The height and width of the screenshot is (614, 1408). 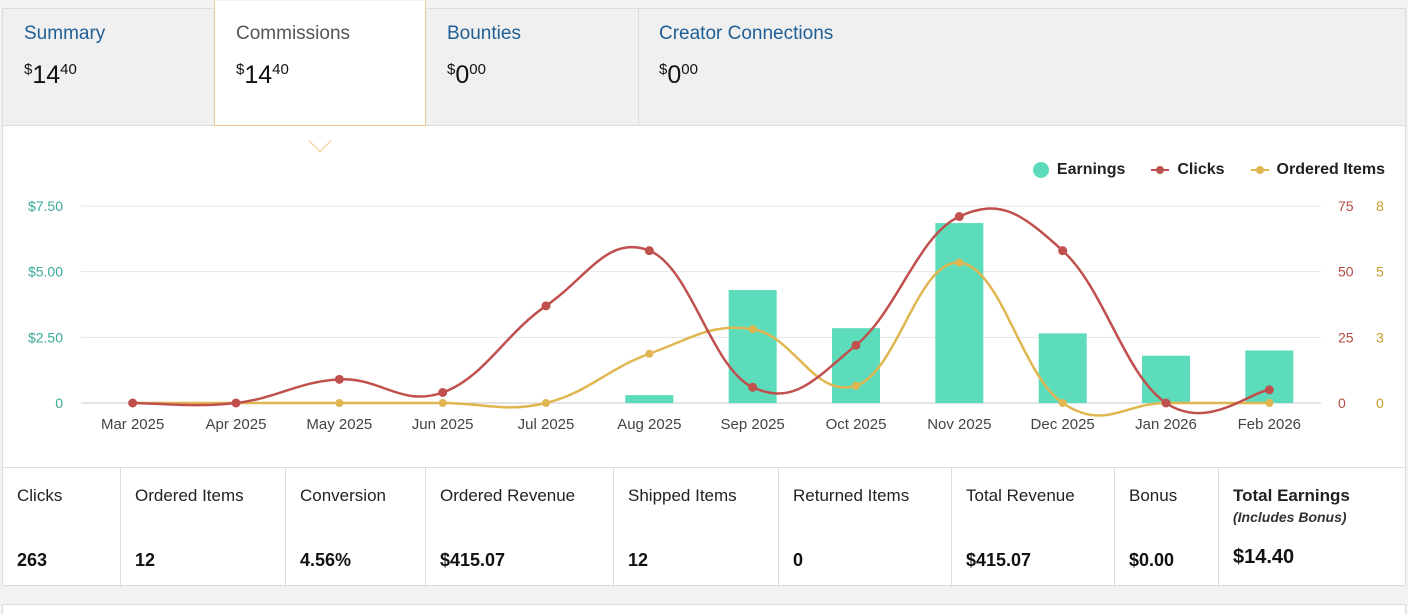 What do you see at coordinates (1063, 424) in the screenshot?
I see `x-tick-label: Dec 2025` at bounding box center [1063, 424].